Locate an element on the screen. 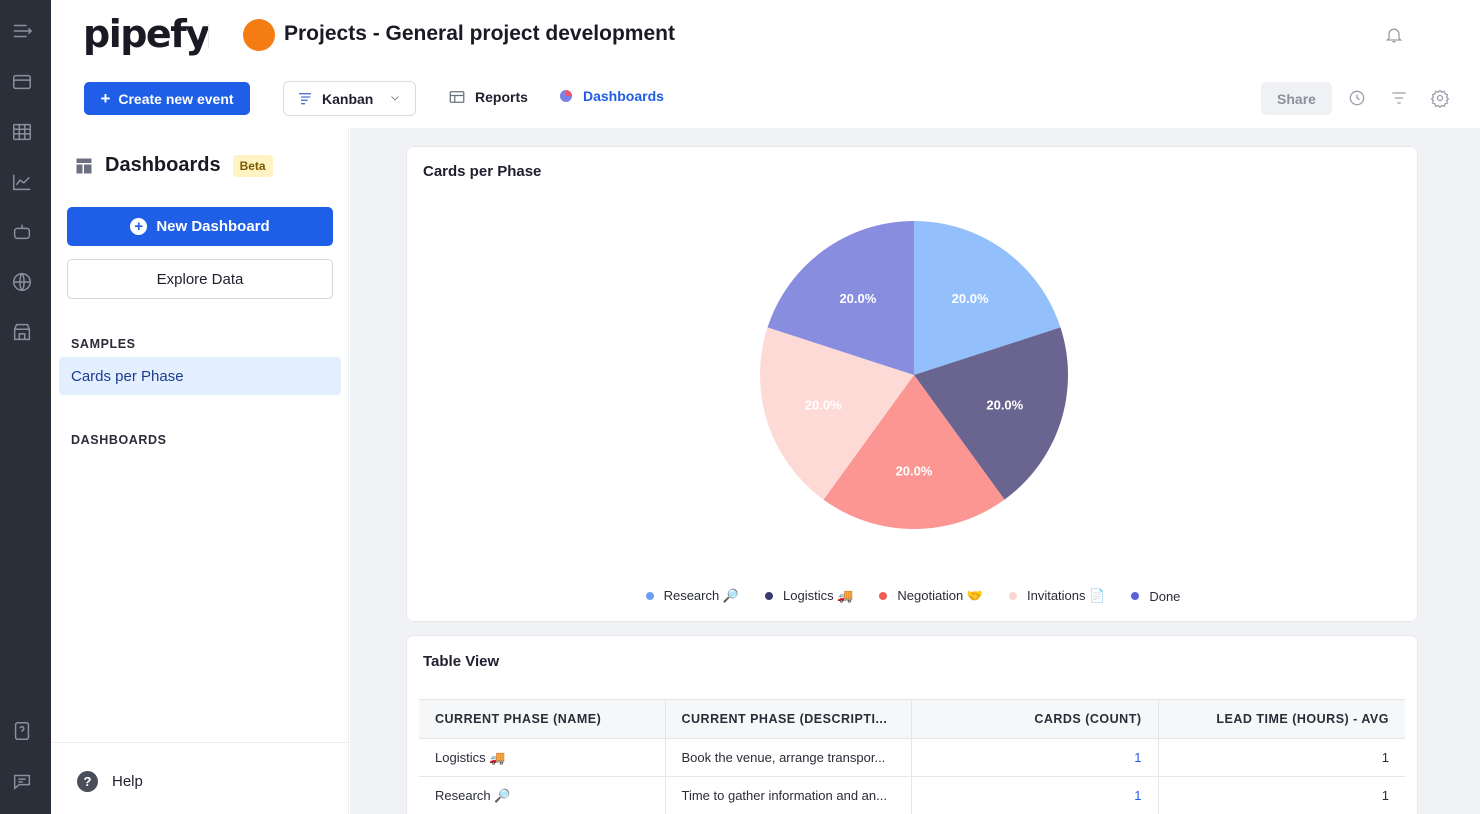 The image size is (1480, 814). column-header: CARDS (COUNT) is located at coordinates (1035, 719).